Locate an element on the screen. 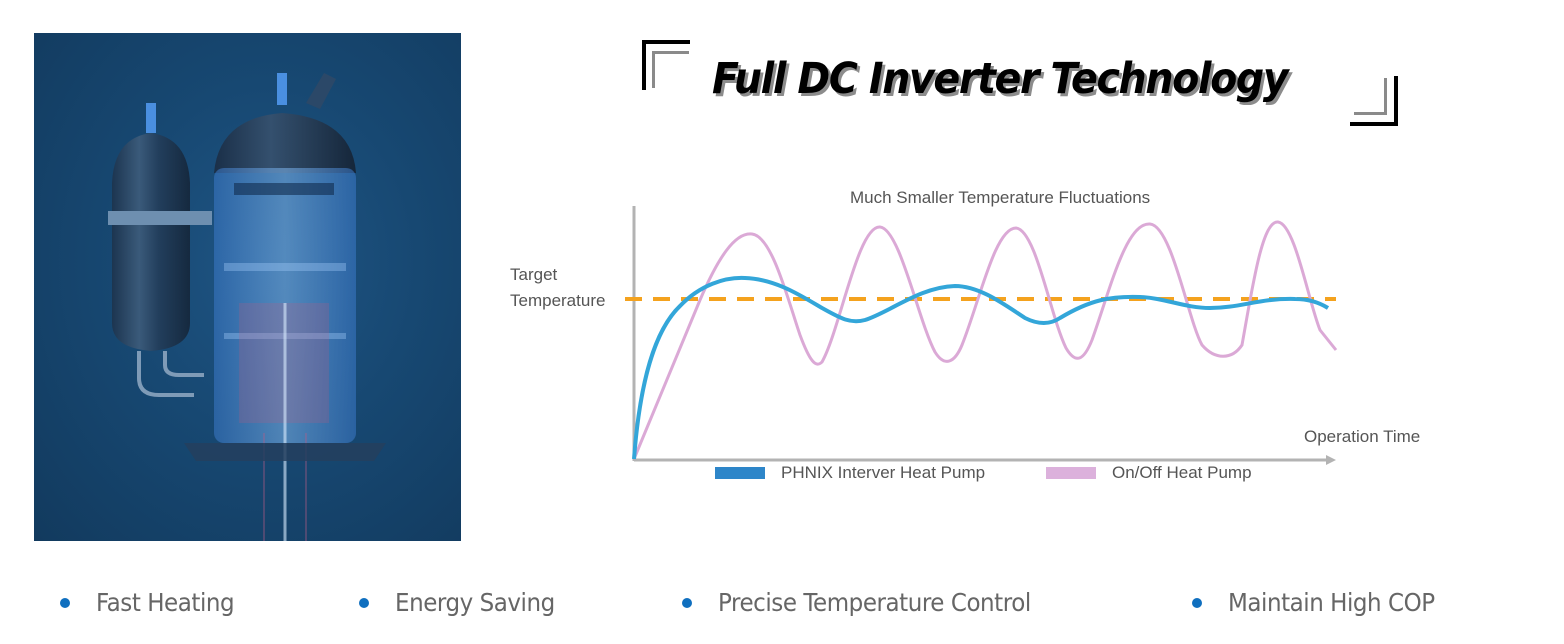 This screenshot has width=1564, height=644. page-title: Full DC Inverter Technology is located at coordinates (1000, 79).